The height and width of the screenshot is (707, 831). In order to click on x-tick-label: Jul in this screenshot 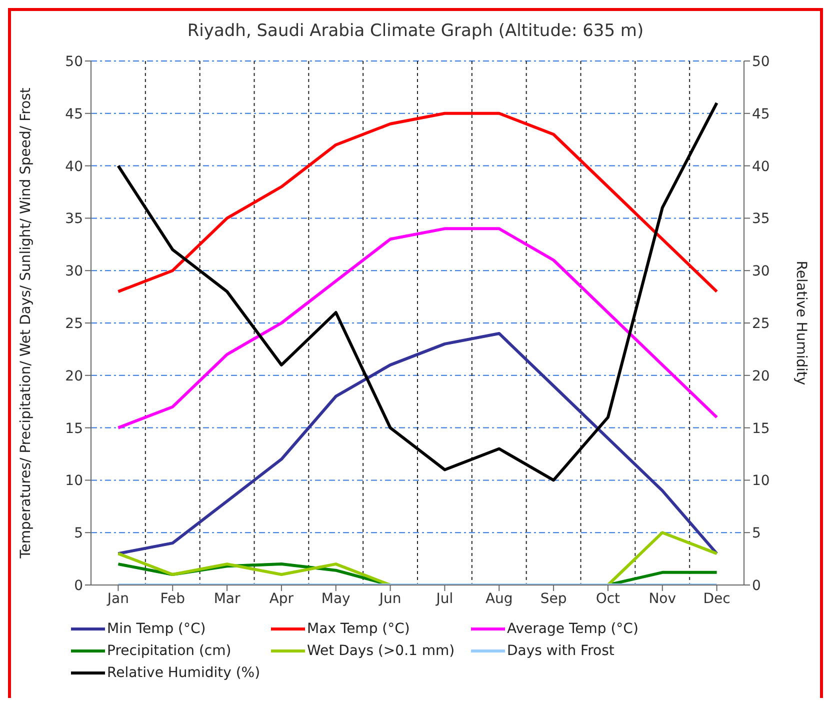, I will do `click(444, 598)`.